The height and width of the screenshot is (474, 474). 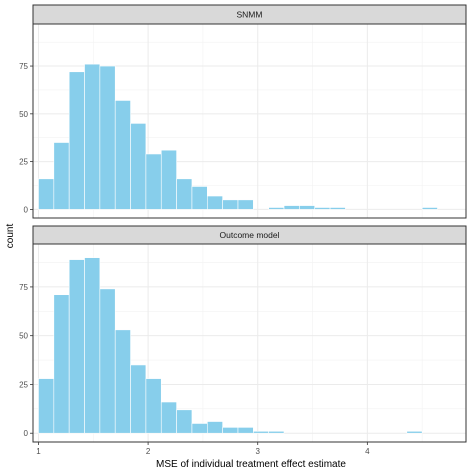 I want to click on x-axis: 1 2 3 4, so click(x=203, y=449).